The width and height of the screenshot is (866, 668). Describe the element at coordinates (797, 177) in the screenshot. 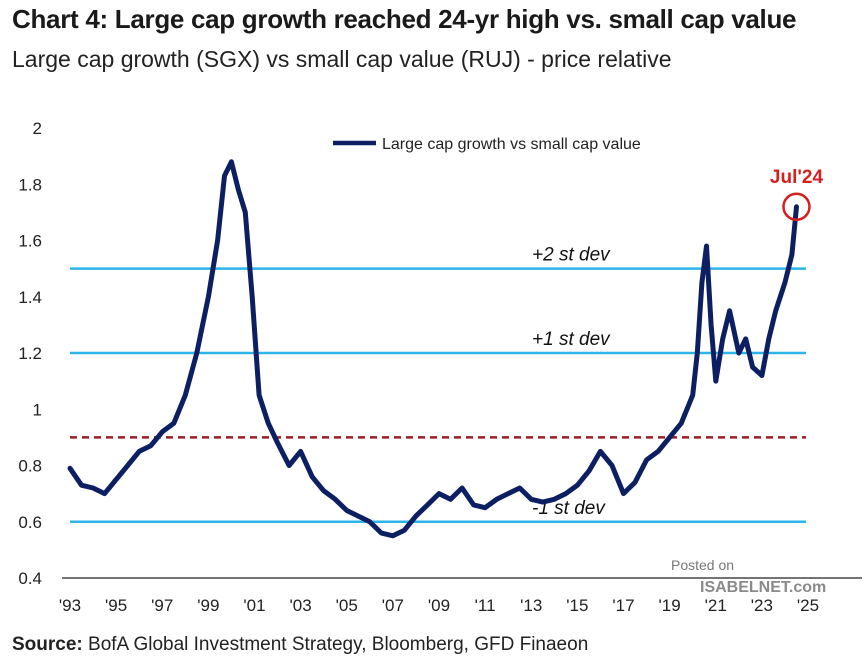

I see `callout-label: Jul'24` at that location.